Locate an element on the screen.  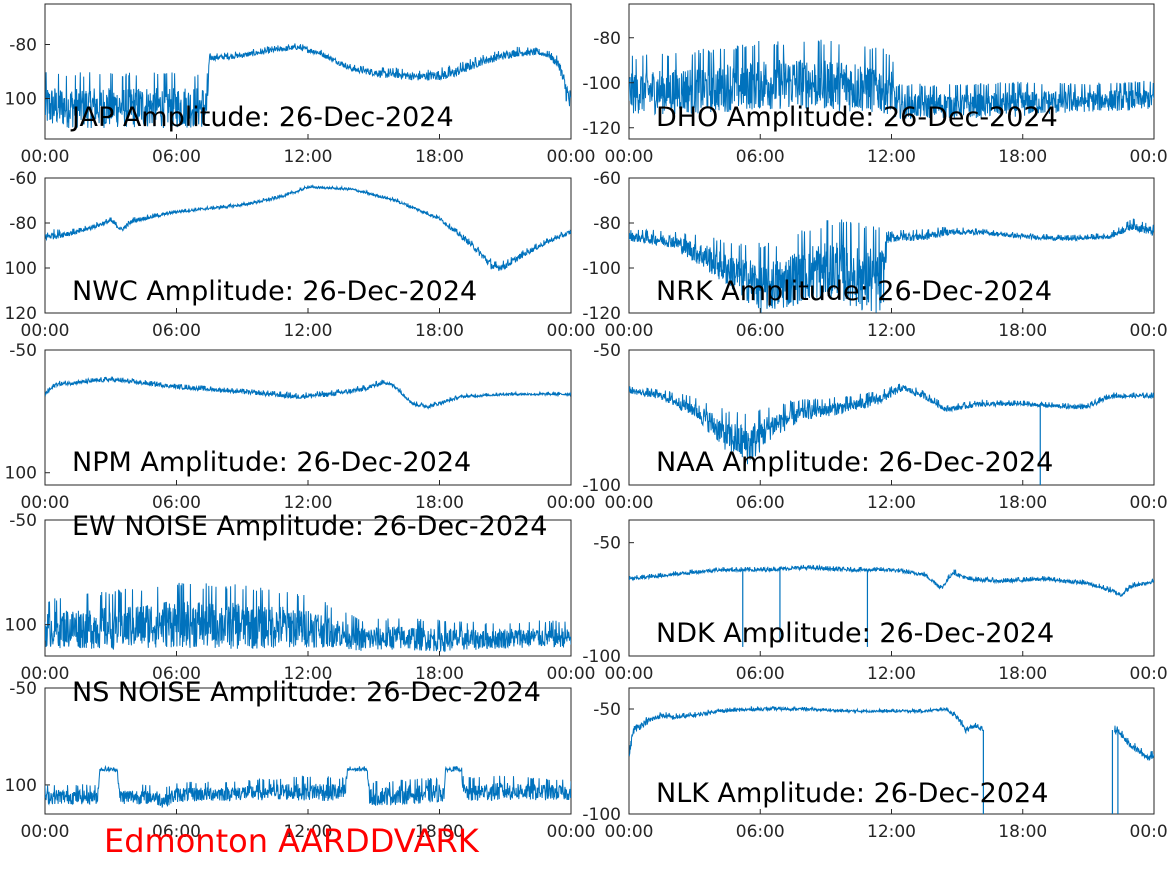
y-tick-label: 120 is located at coordinates (21, 314).